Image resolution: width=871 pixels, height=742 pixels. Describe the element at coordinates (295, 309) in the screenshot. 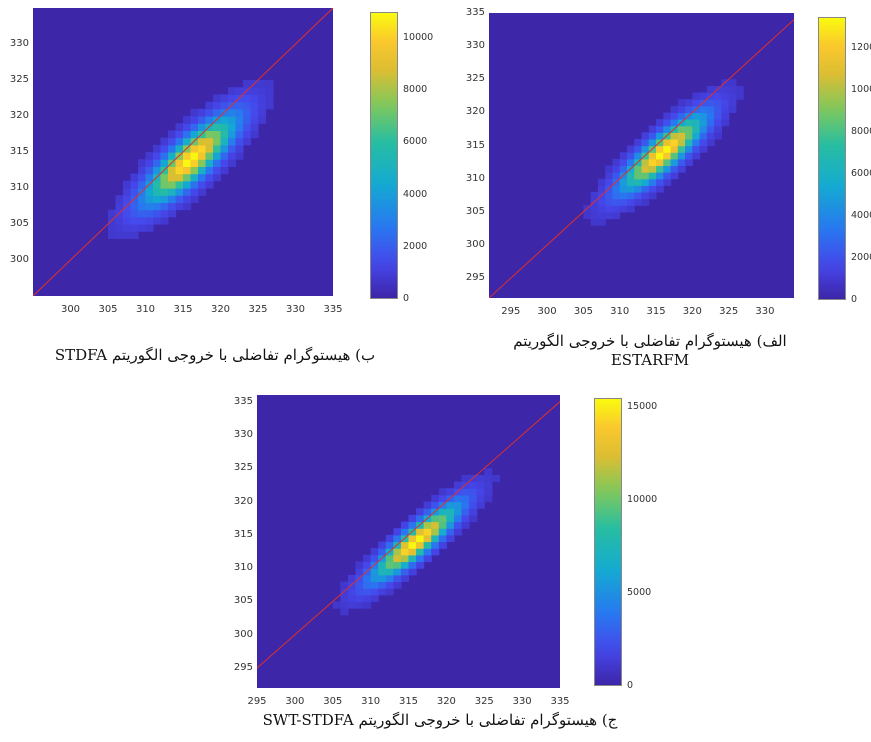

I see `x-tick-label: 330` at that location.